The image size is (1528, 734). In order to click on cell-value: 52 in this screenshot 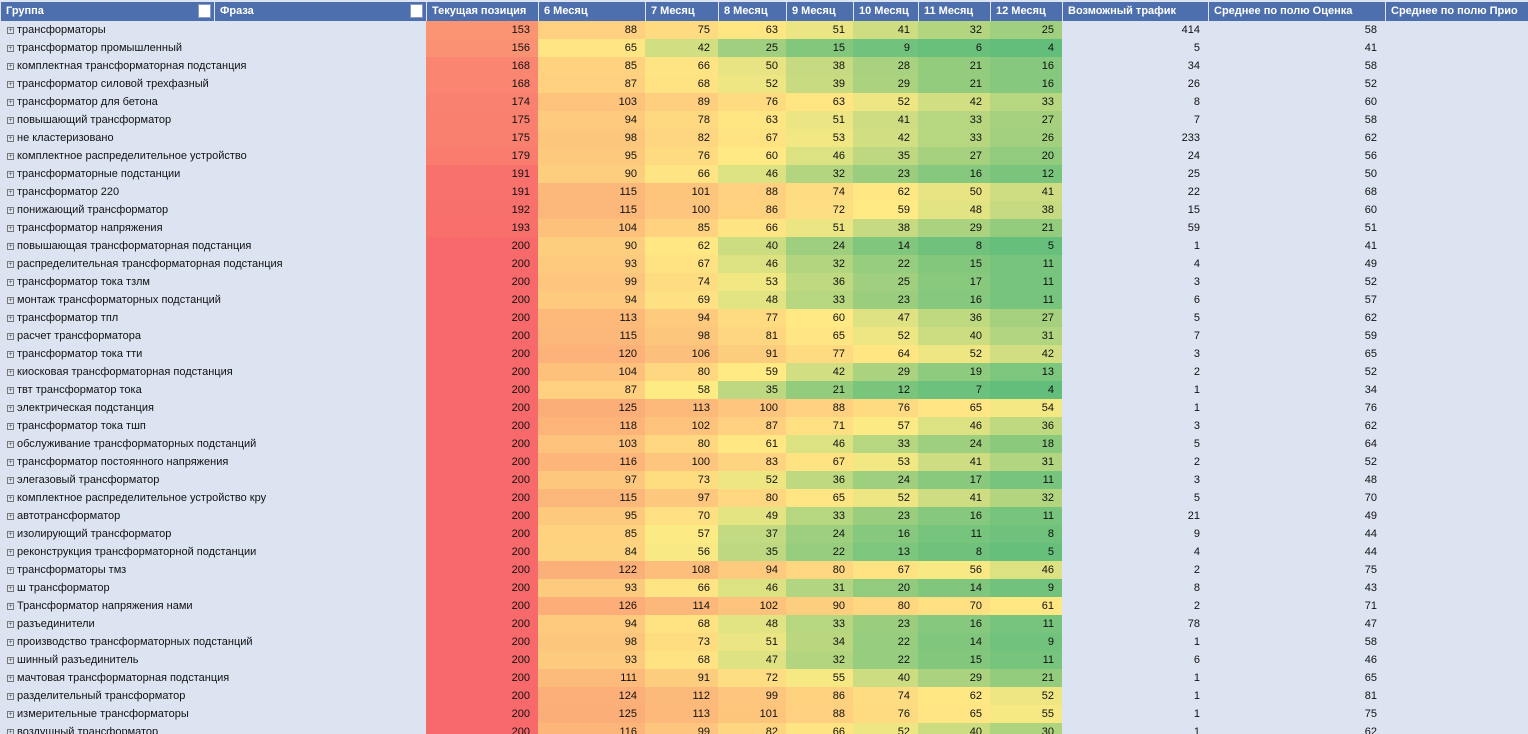, I will do `click(1370, 282)`.